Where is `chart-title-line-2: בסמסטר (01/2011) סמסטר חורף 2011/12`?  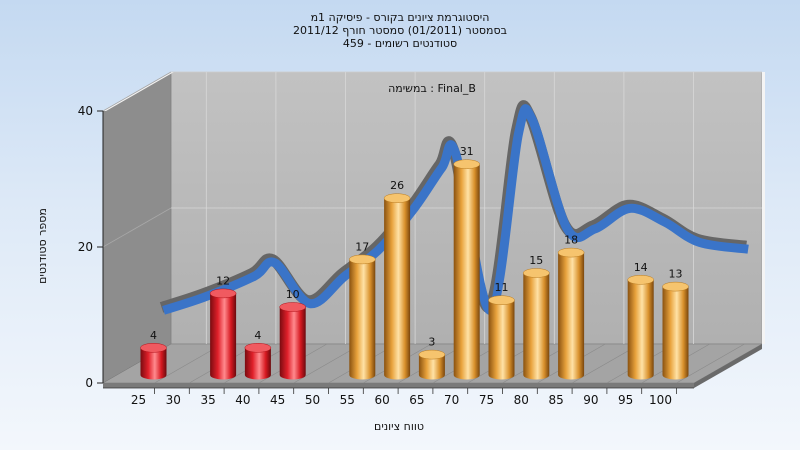 chart-title-line-2: בסמסטר (01/2011) סמסטר חורף 2011/12 is located at coordinates (400, 30).